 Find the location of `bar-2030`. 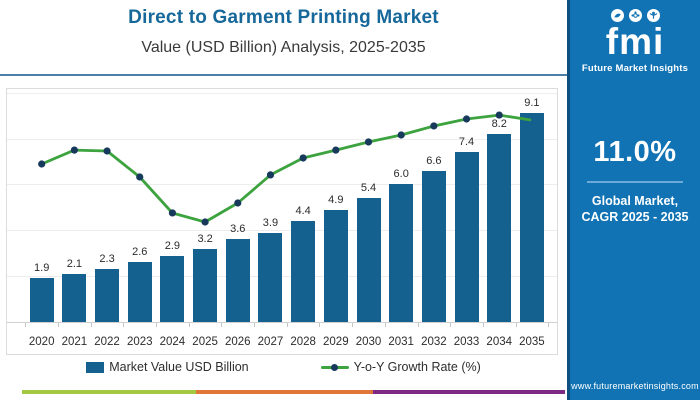

bar-2030 is located at coordinates (368, 260).